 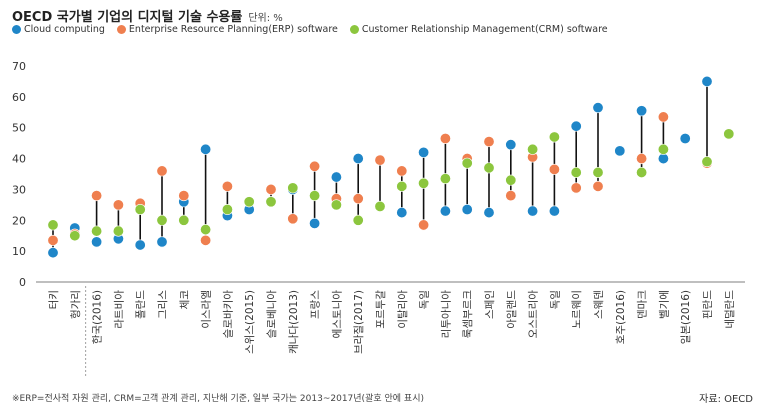 I want to click on y-tick-label: 10, so click(x=19, y=251).